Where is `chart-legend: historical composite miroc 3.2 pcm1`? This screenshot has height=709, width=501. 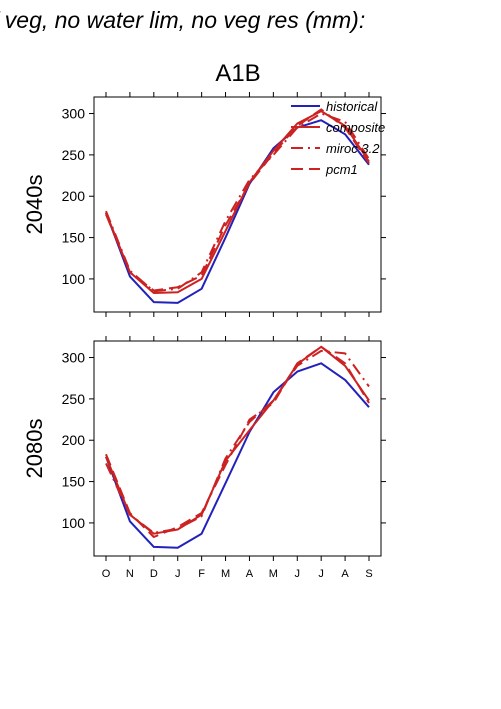
chart-legend: historical composite miroc 3.2 pcm1 is located at coordinates (338, 138).